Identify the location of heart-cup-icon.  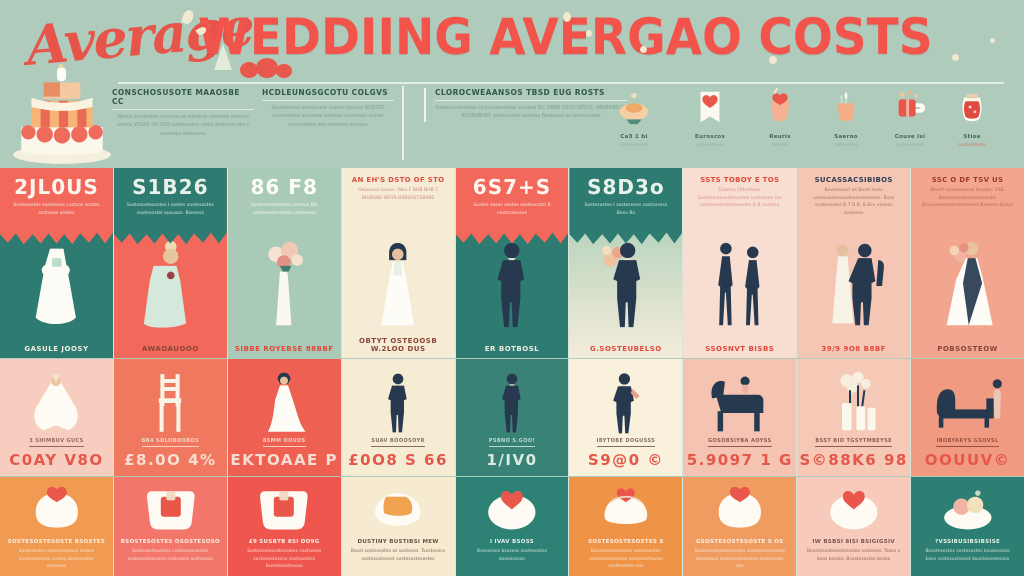
(780, 106).